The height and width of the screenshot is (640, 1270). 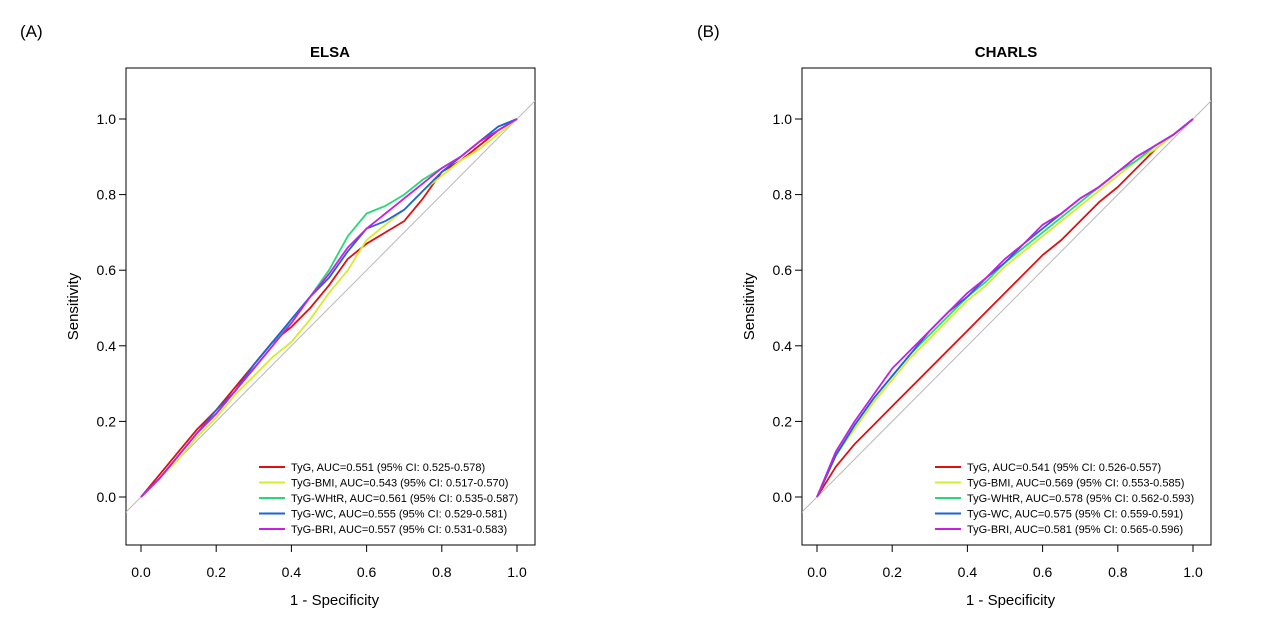 I want to click on legend-label: TyG, AUC=0.551 (95% CI: 0.525-0.578), so click(x=388, y=468).